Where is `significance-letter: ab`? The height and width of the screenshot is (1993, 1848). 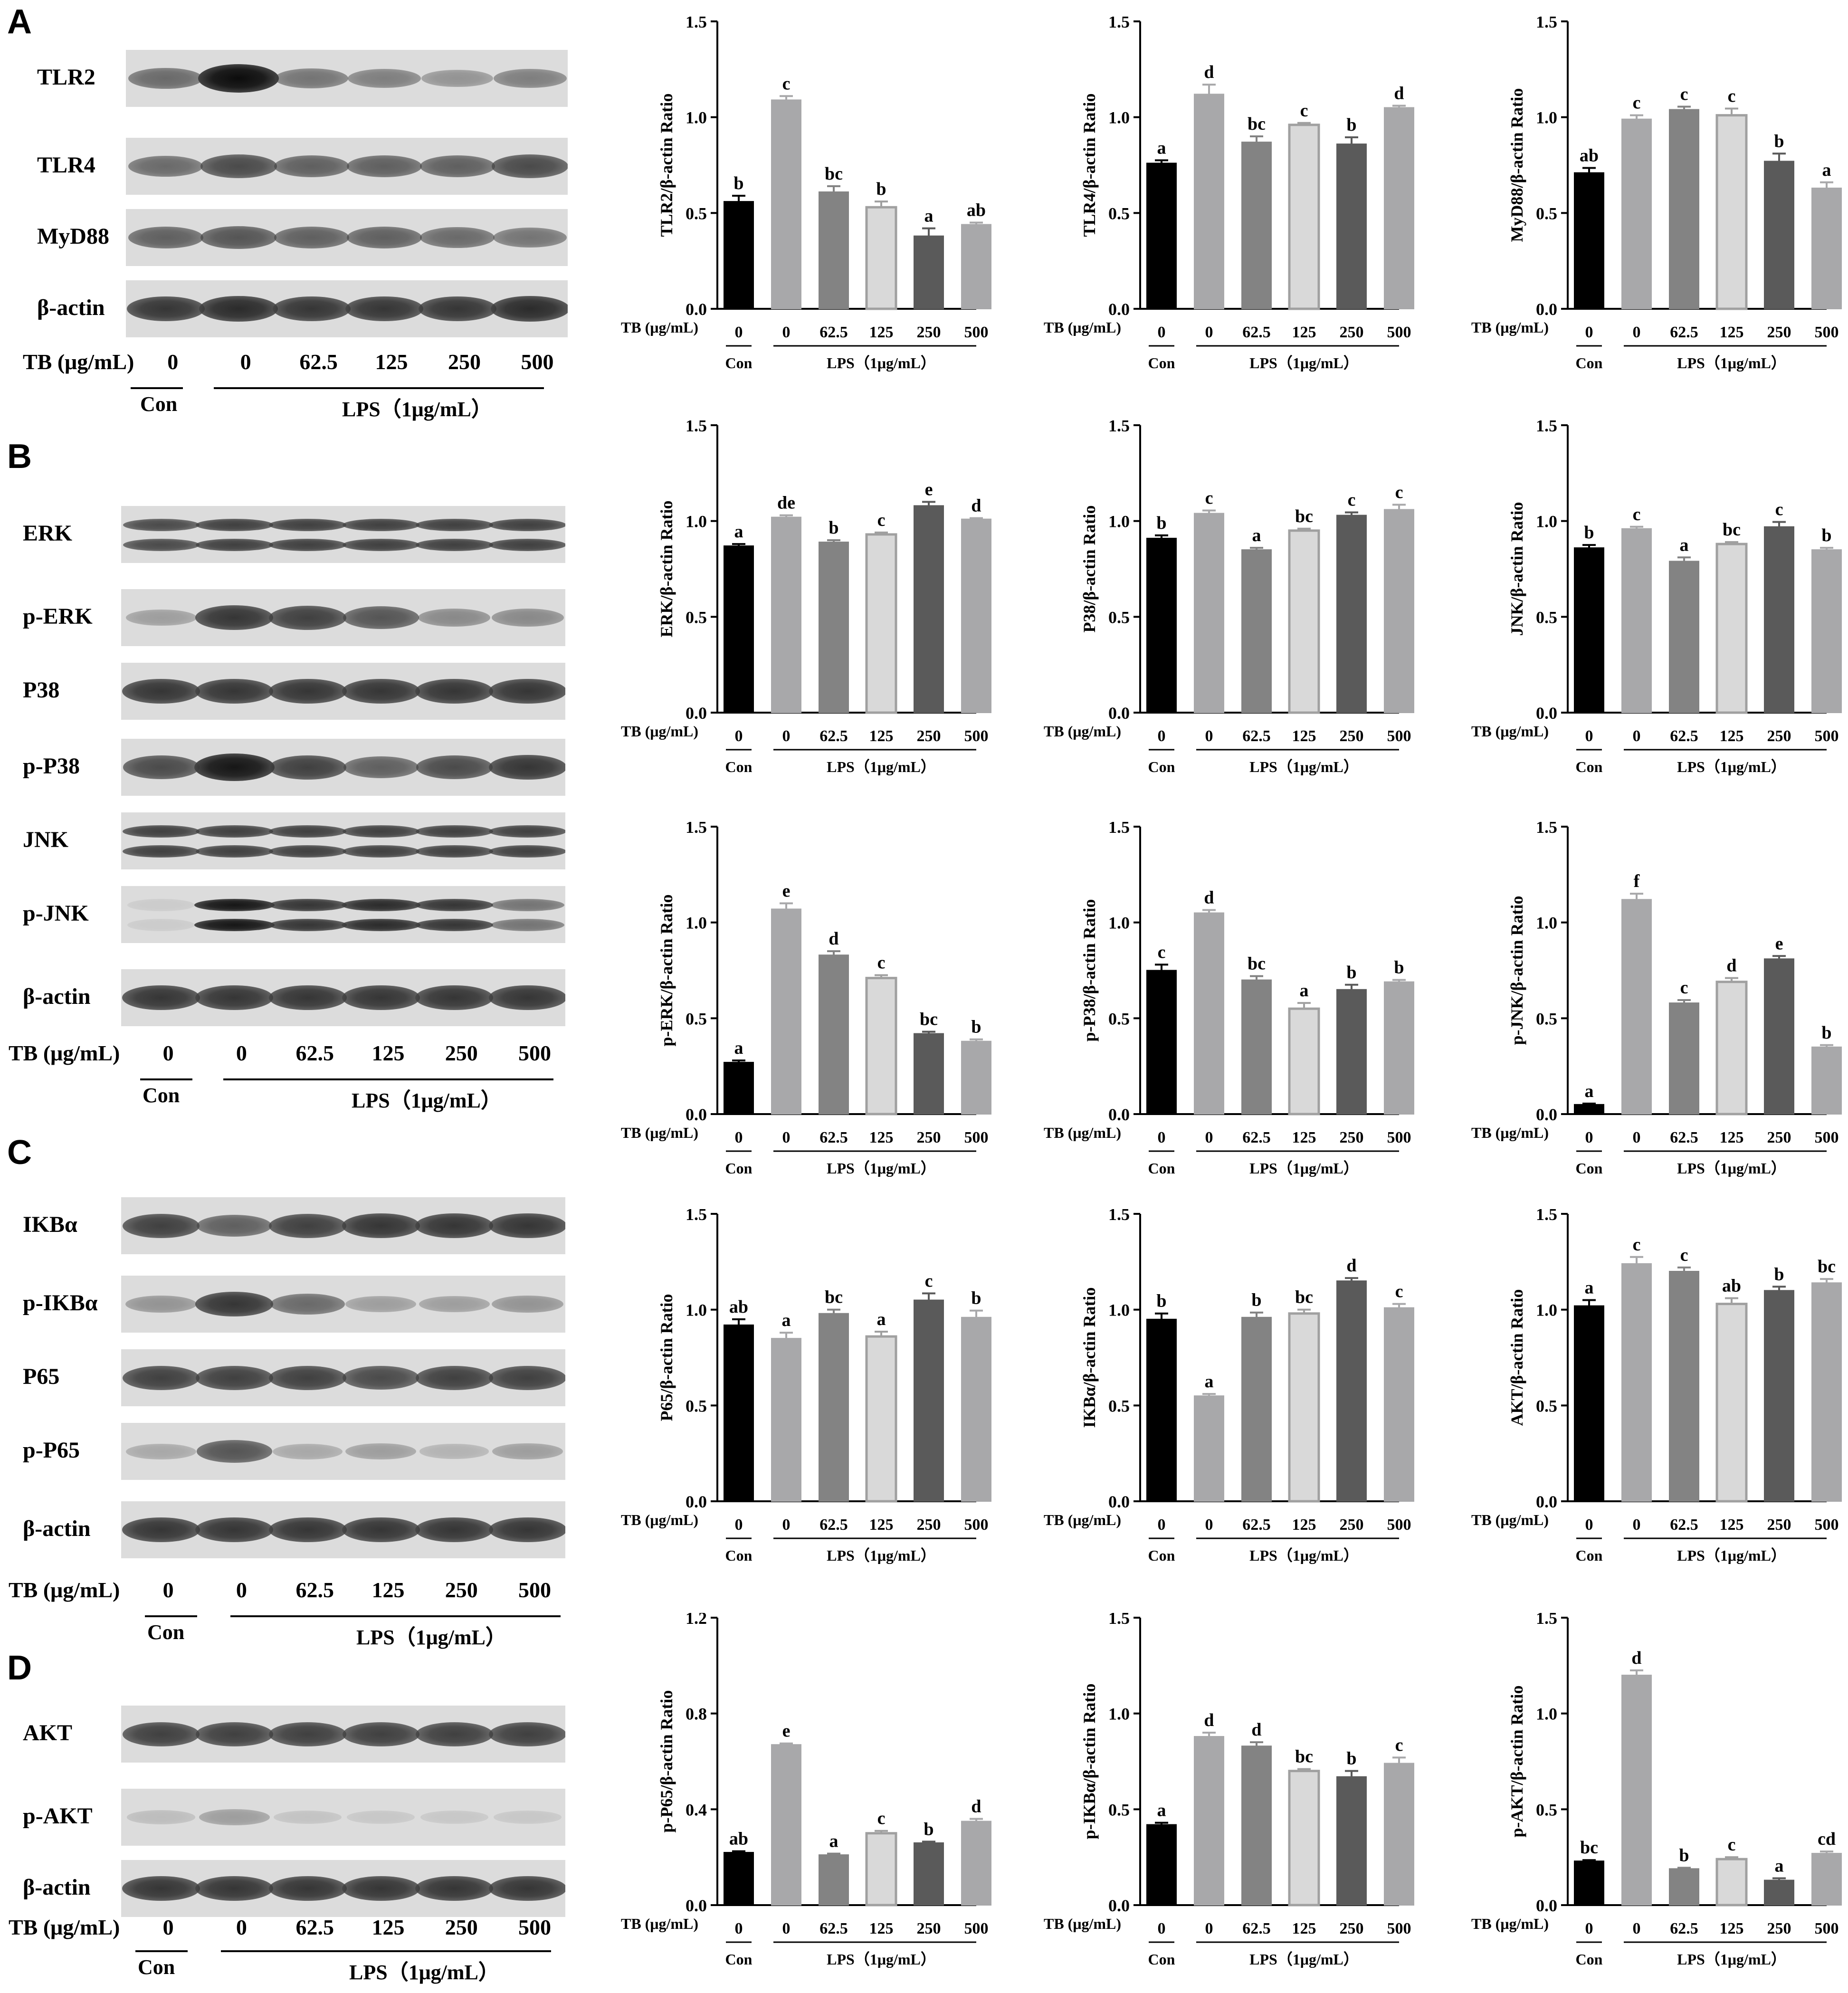 significance-letter: ab is located at coordinates (1589, 156).